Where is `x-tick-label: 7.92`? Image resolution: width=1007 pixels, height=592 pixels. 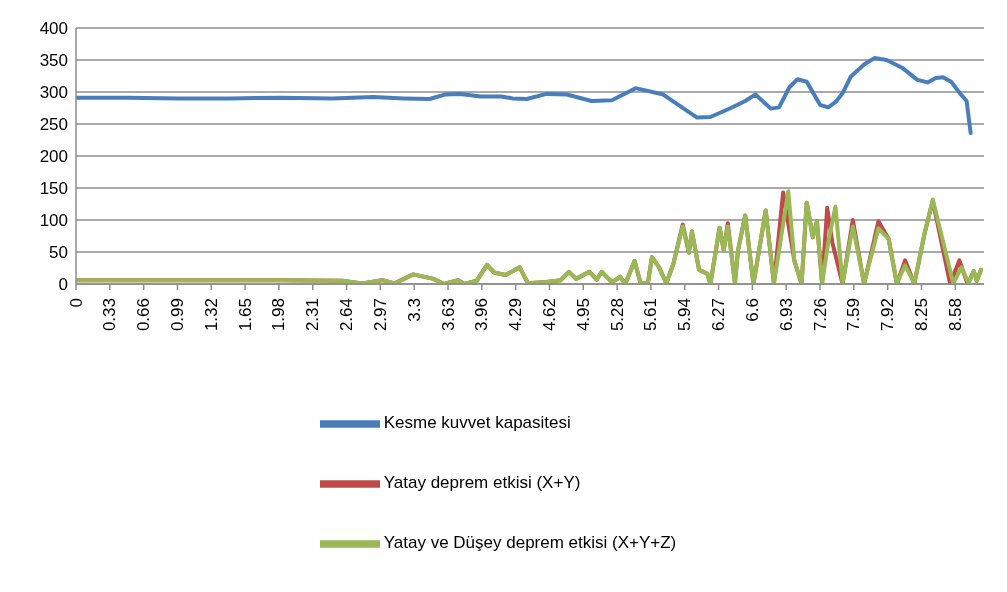 x-tick-label: 7.92 is located at coordinates (888, 315).